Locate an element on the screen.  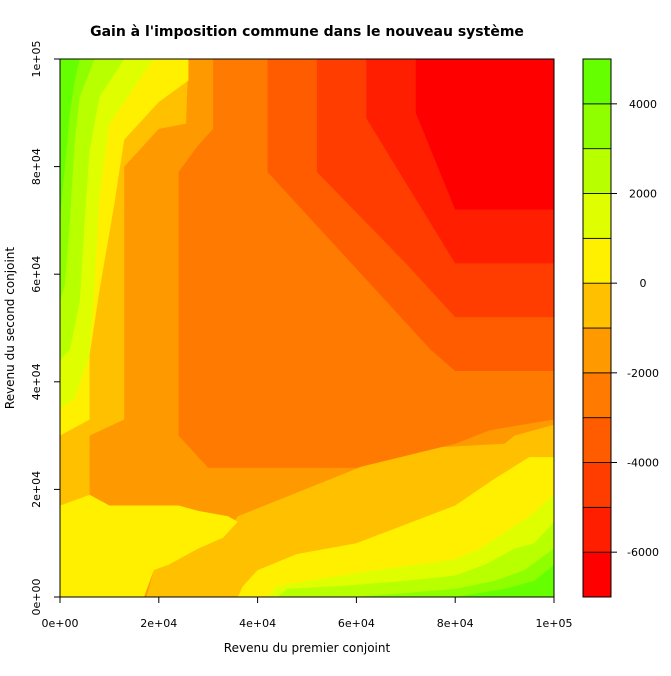
x-tick-label: 0e+00 is located at coordinates (60, 623).